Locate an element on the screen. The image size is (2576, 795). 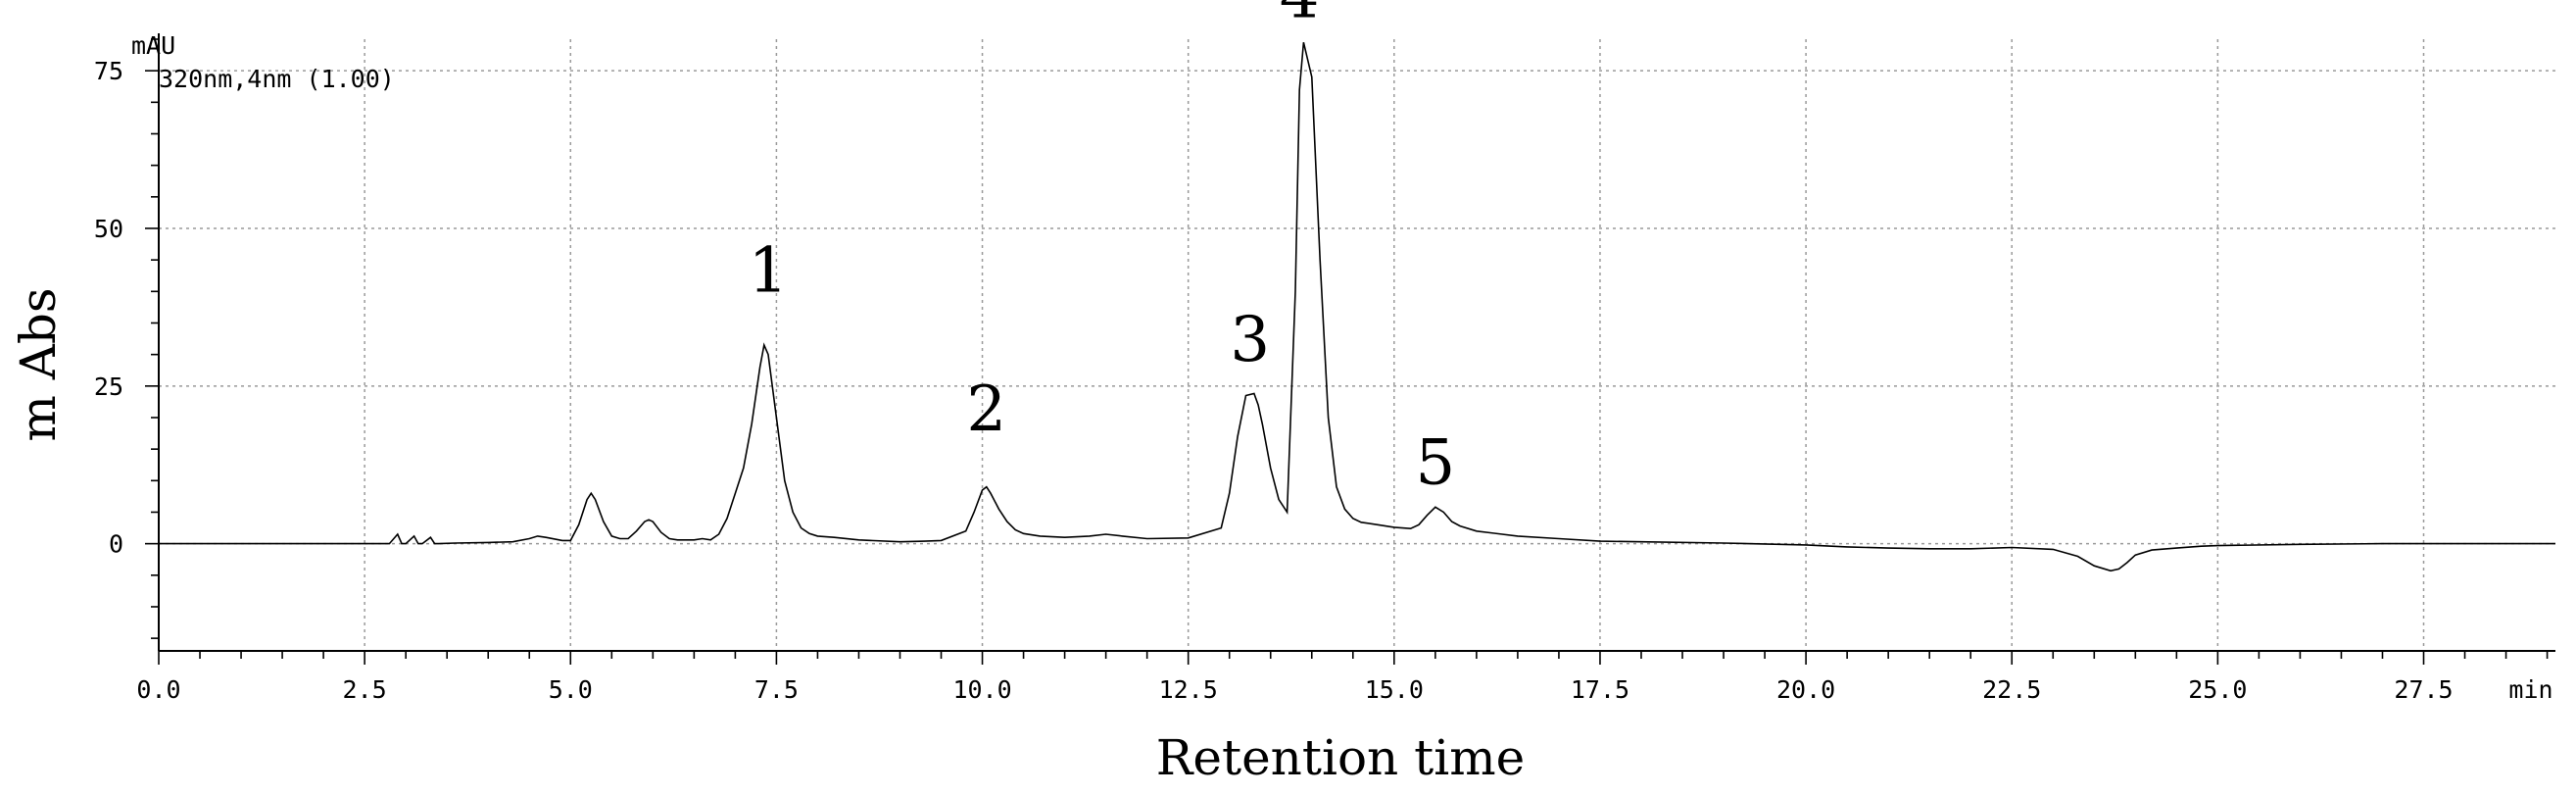
x-tick-label: 27.5 is located at coordinates (2423, 689).